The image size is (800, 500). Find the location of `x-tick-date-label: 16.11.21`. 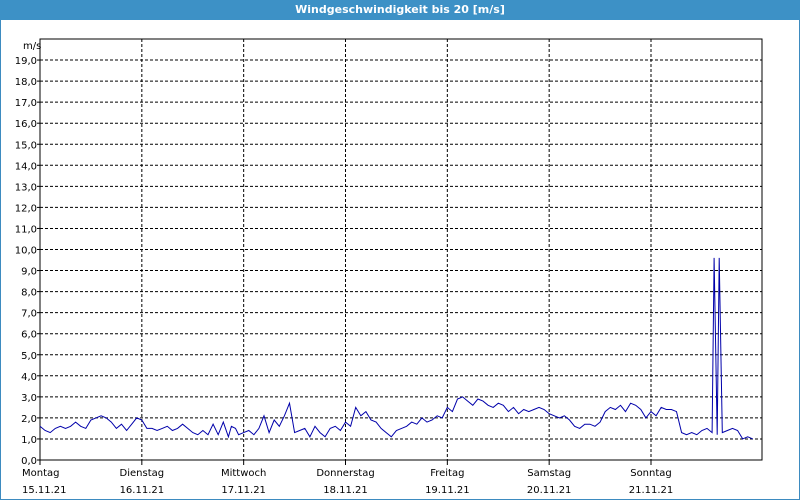

x-tick-date-label: 16.11.21 is located at coordinates (142, 490).